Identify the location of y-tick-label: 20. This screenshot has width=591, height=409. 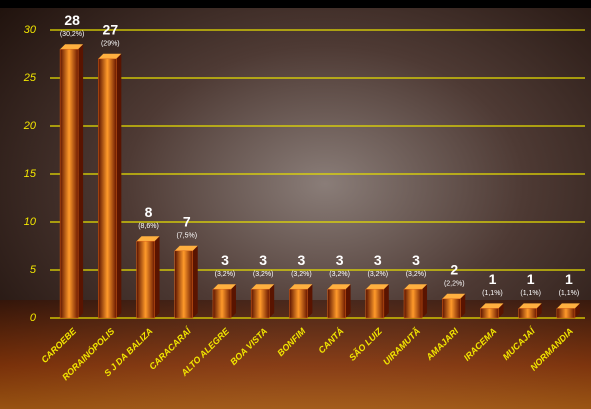
(30, 126).